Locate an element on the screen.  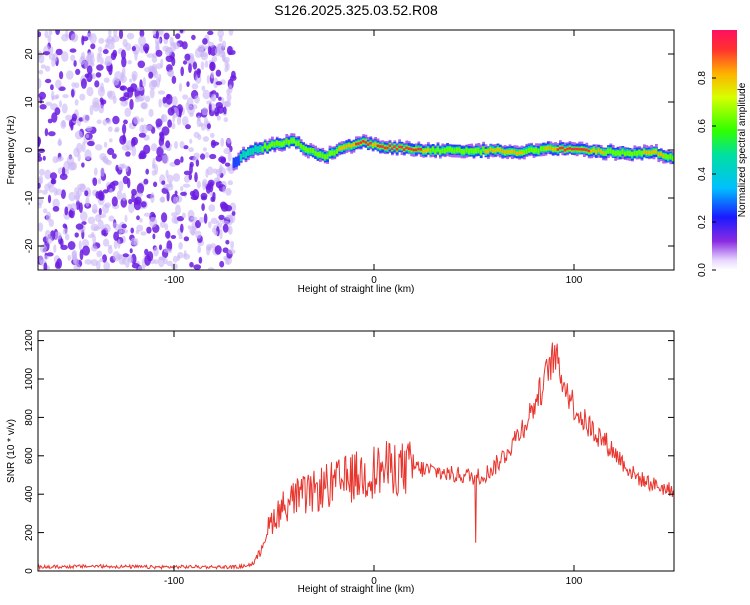
x-tick-label: 0 is located at coordinates (374, 581).